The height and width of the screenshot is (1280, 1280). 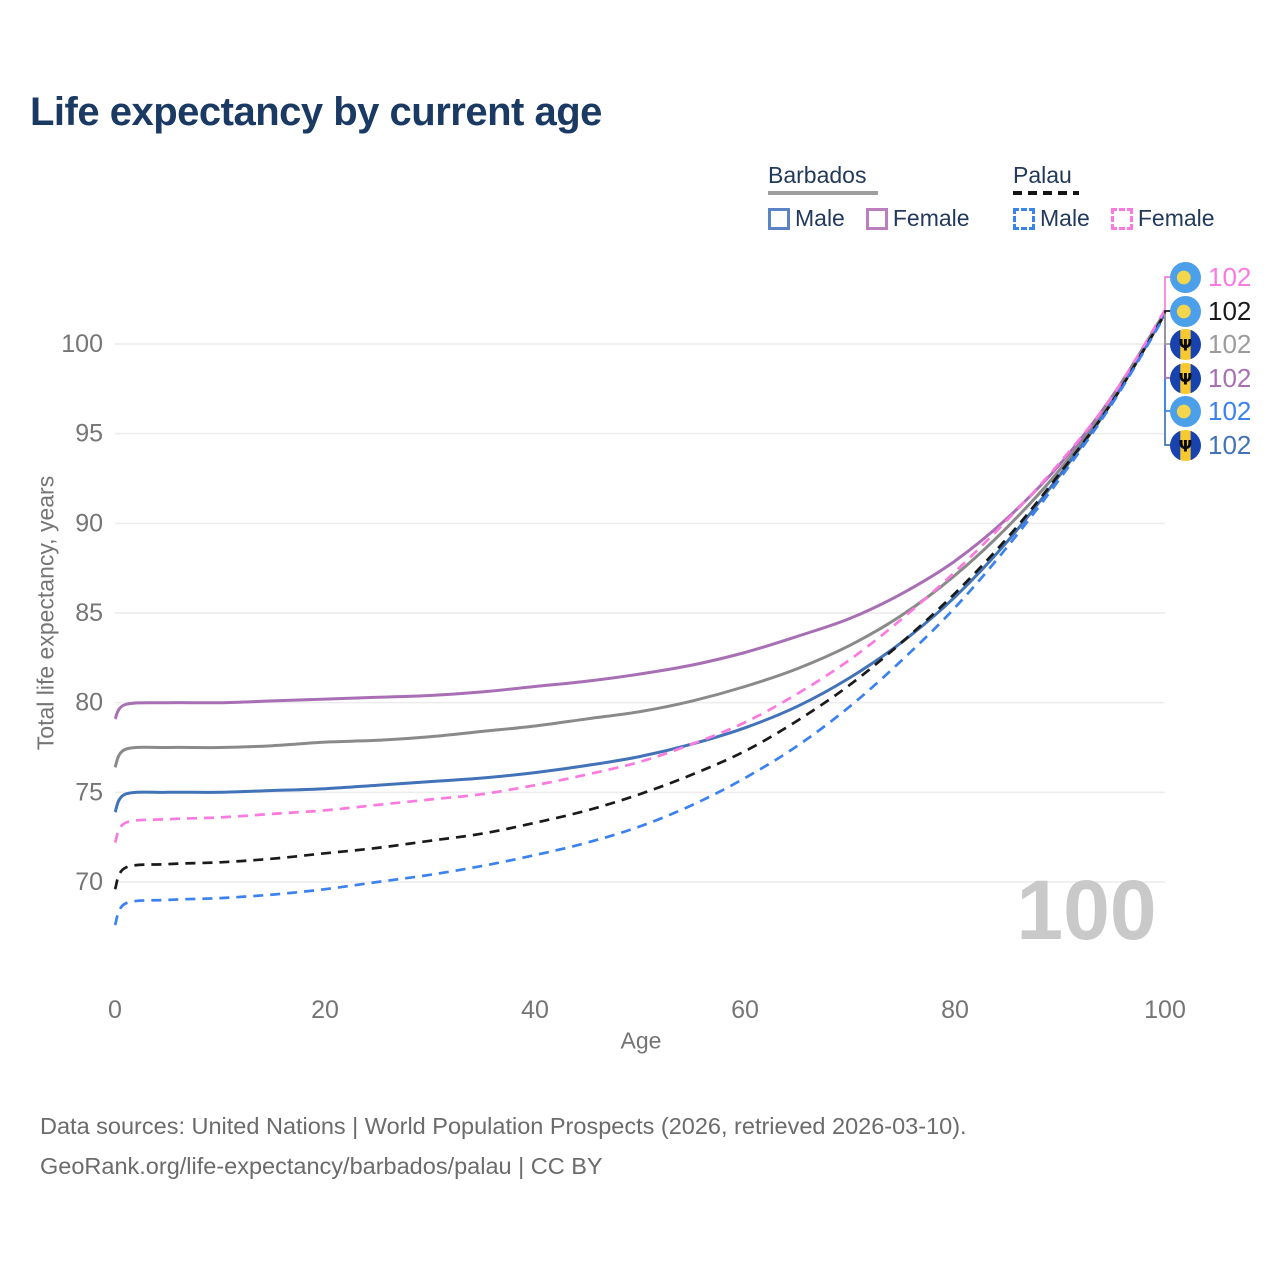 I want to click on y-tick-label: 80, so click(x=89, y=703).